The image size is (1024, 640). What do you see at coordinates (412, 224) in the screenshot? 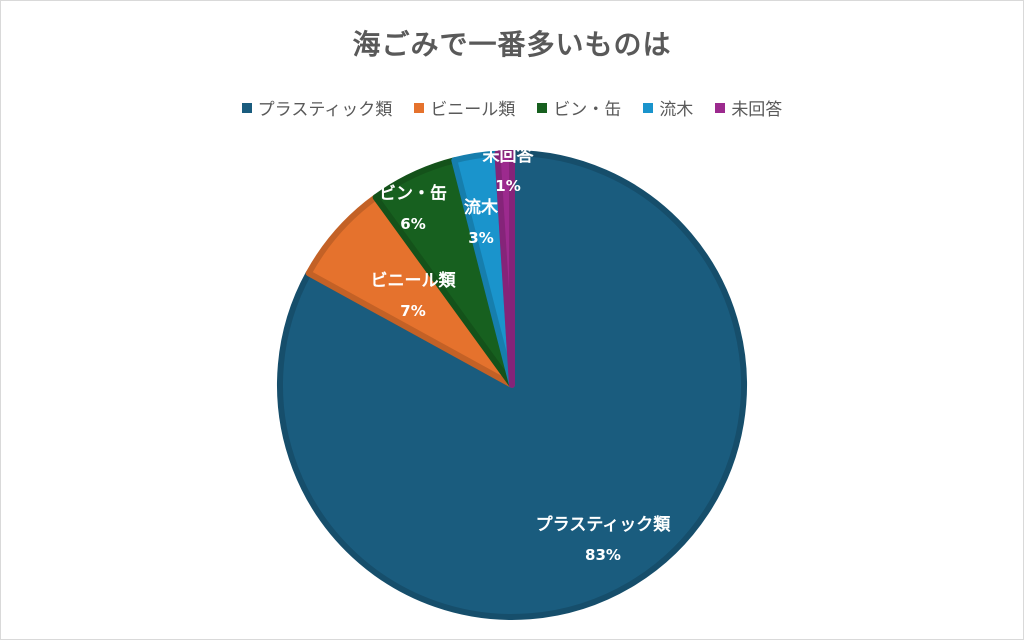
I see `slice-label-percent: 6%` at bounding box center [412, 224].